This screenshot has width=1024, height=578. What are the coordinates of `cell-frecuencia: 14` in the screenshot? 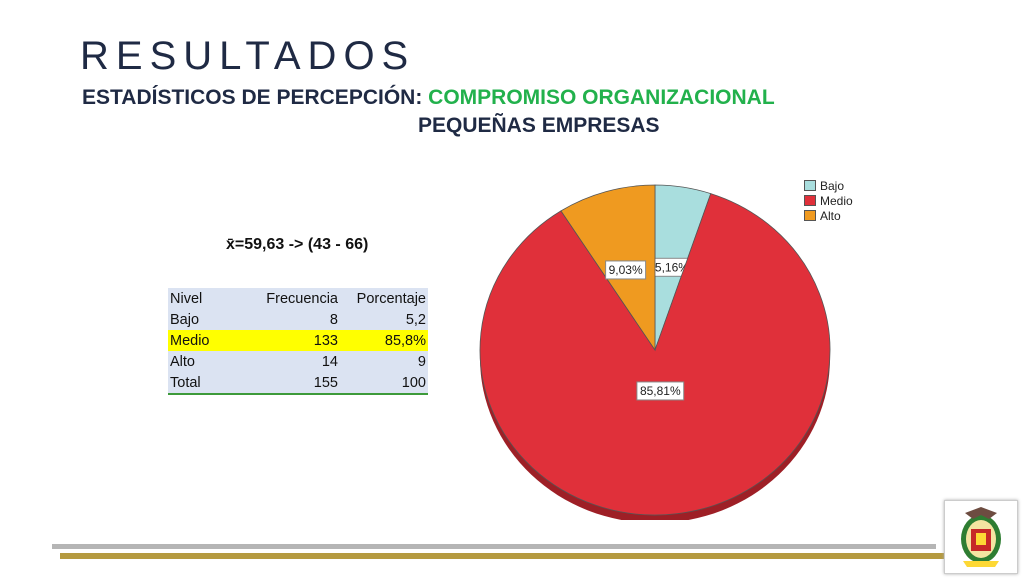 It's located at (290, 361).